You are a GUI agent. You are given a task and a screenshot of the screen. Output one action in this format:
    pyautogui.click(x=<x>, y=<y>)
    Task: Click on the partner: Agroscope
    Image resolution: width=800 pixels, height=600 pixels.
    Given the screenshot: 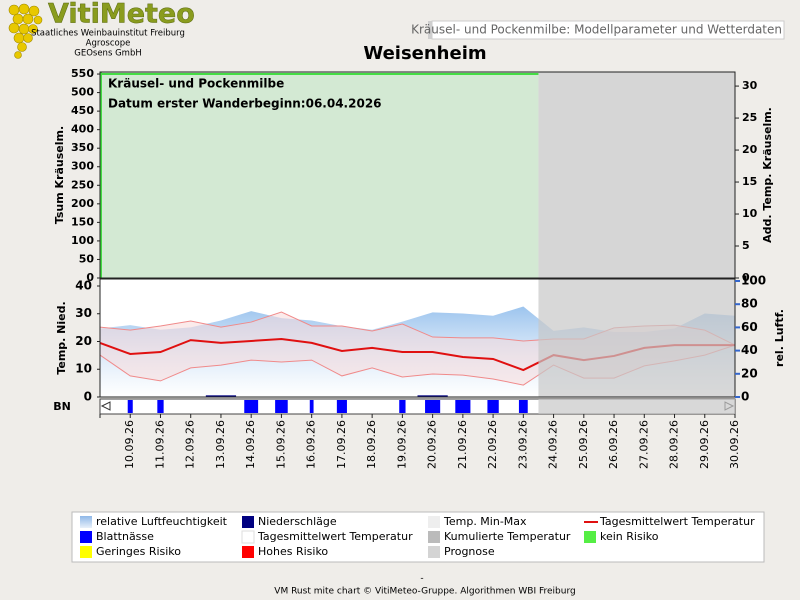 What is the action you would take?
    pyautogui.click(x=108, y=44)
    